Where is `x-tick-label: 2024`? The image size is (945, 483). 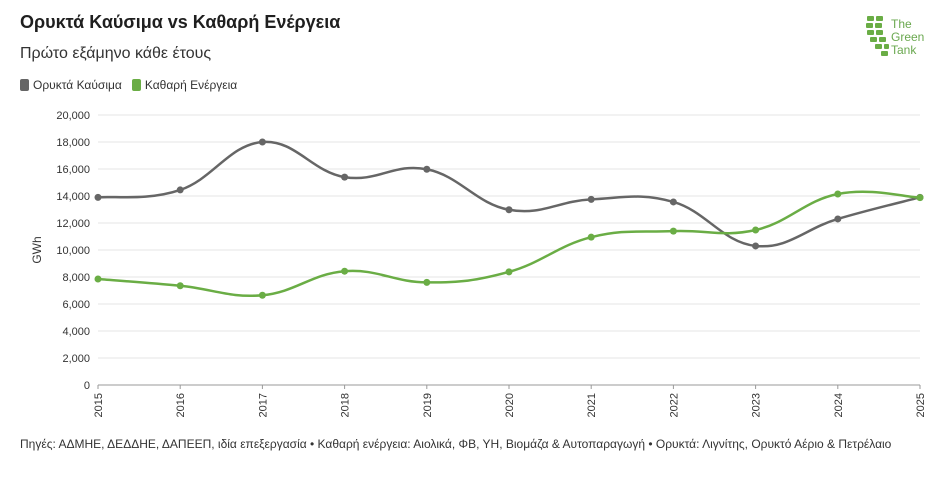
x-tick-label: 2024 is located at coordinates (839, 405).